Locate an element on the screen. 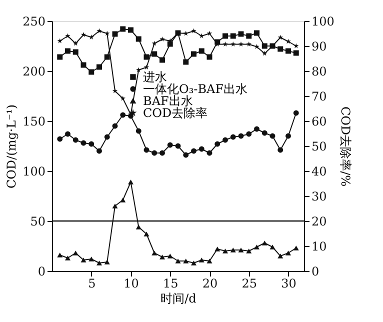 The height and width of the screenshot is (322, 383). y-axis-title: COD/(mg·L⁻¹) is located at coordinates (11, 146).